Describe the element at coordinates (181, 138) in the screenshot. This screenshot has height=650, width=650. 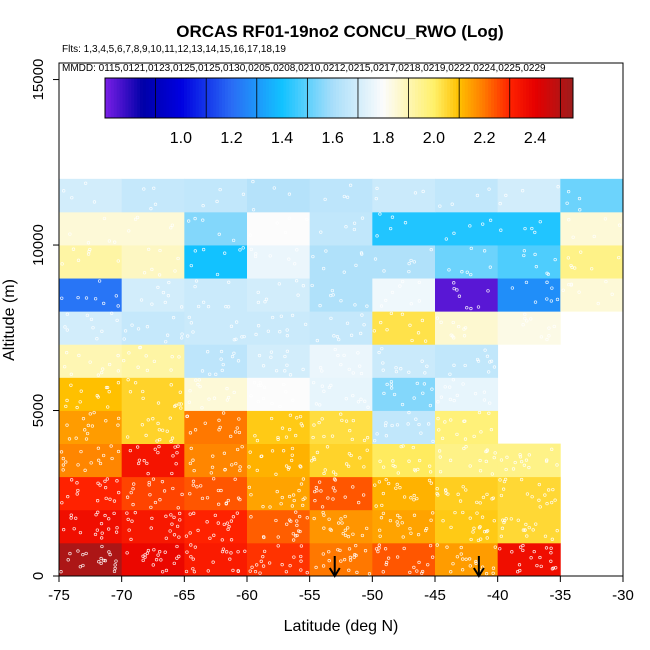
I see `colorbar-tick-label: 1.0` at that location.